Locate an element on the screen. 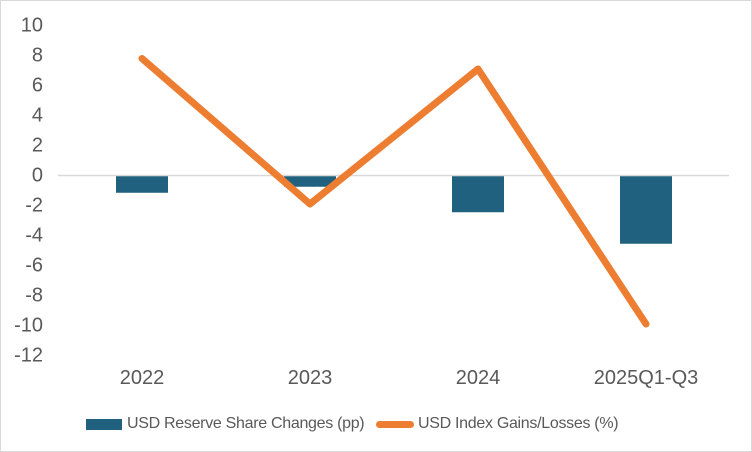 The height and width of the screenshot is (452, 752). bar-2025Q1-Q3 is located at coordinates (646, 210).